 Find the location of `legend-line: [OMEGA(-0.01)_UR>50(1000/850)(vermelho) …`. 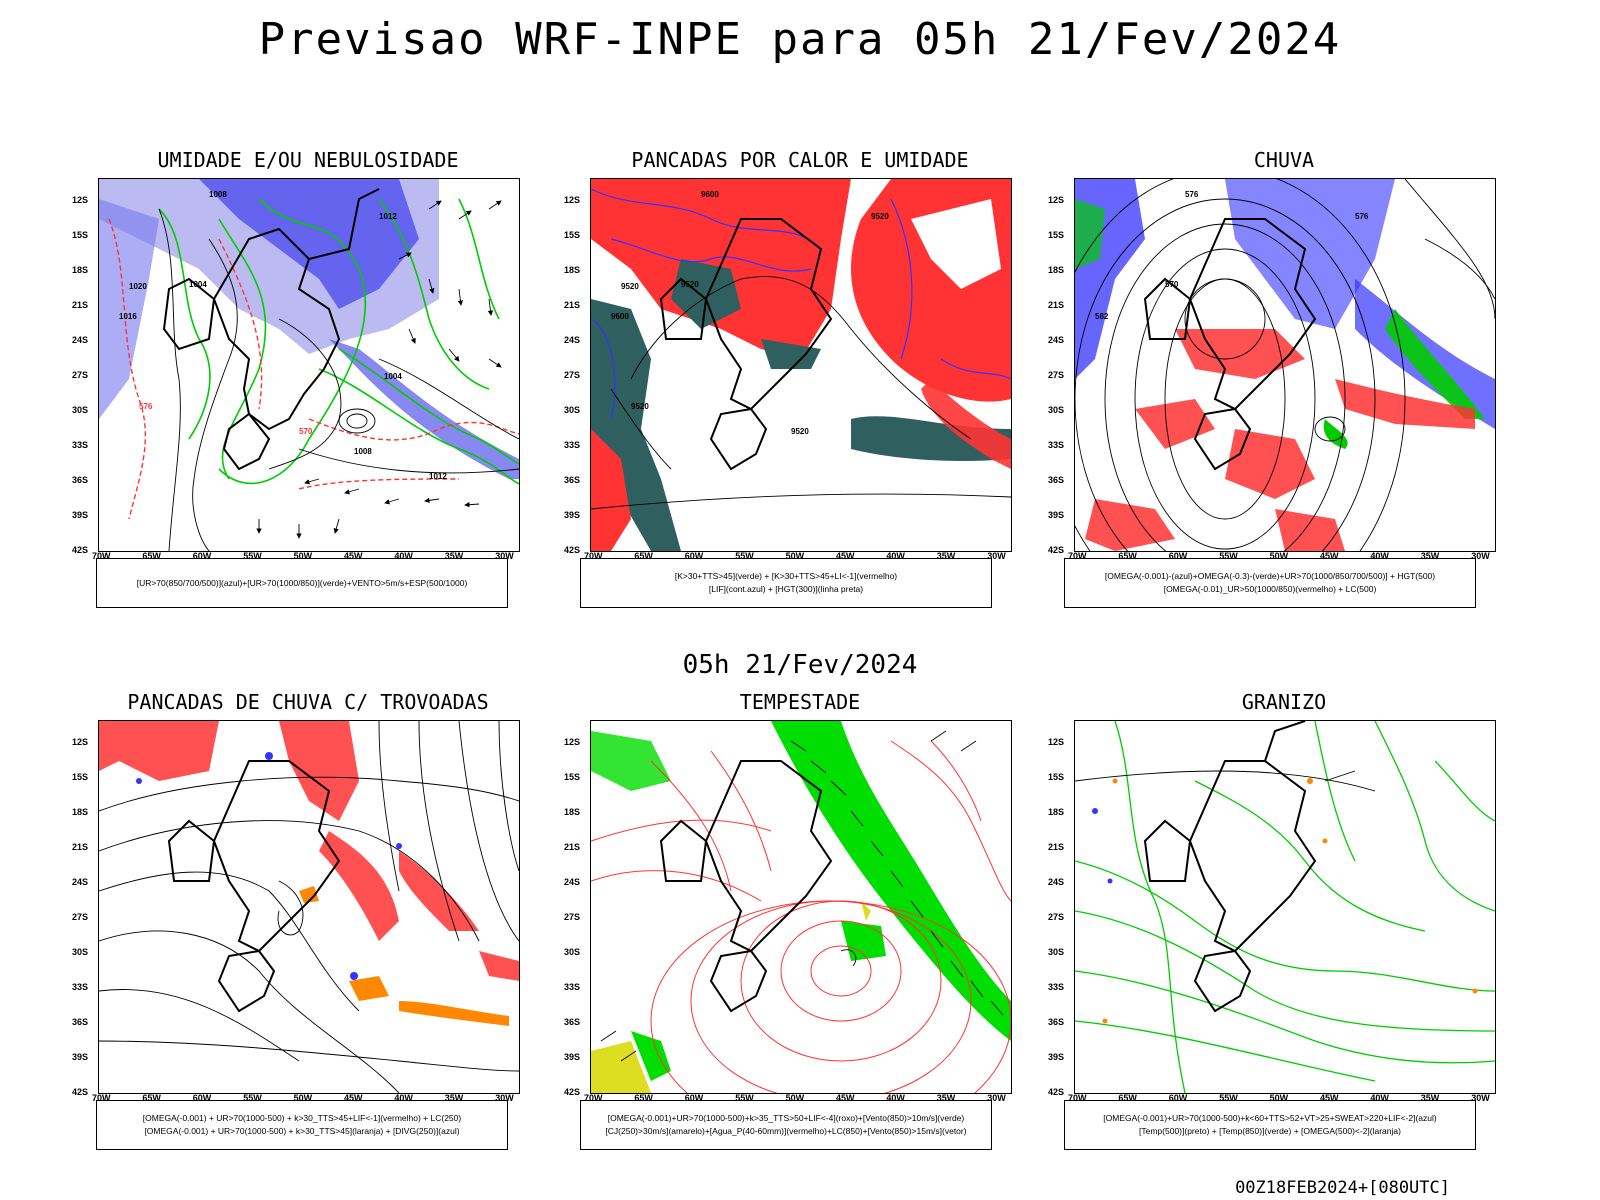

legend-line: [OMEGA(-0.01)_UR>50(1000/850)(vermelho) … is located at coordinates (1270, 589).